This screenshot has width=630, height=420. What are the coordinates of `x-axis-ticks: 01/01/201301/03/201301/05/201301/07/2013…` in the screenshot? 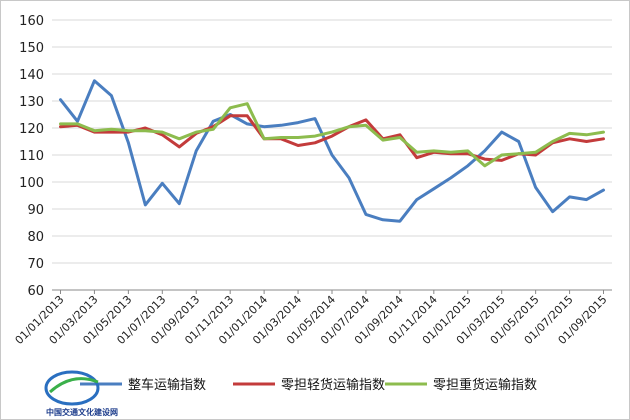 It's located at (311, 318).